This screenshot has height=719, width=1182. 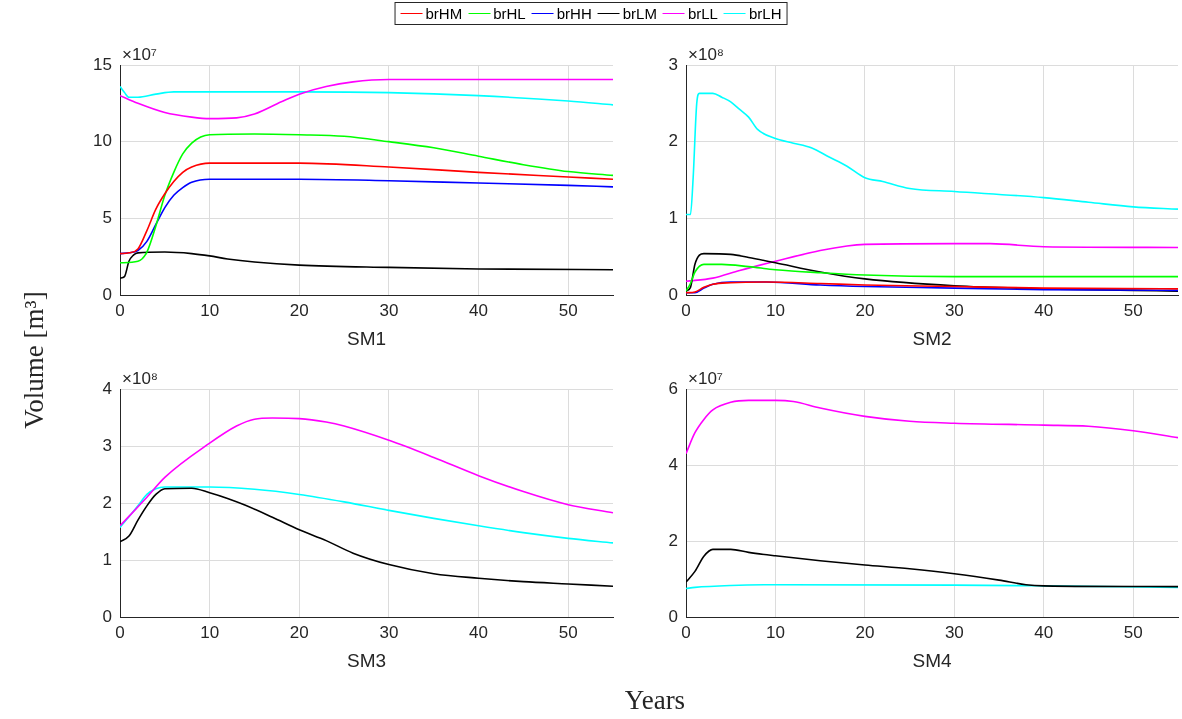 I want to click on legend-label: brLL, so click(x=702, y=13).